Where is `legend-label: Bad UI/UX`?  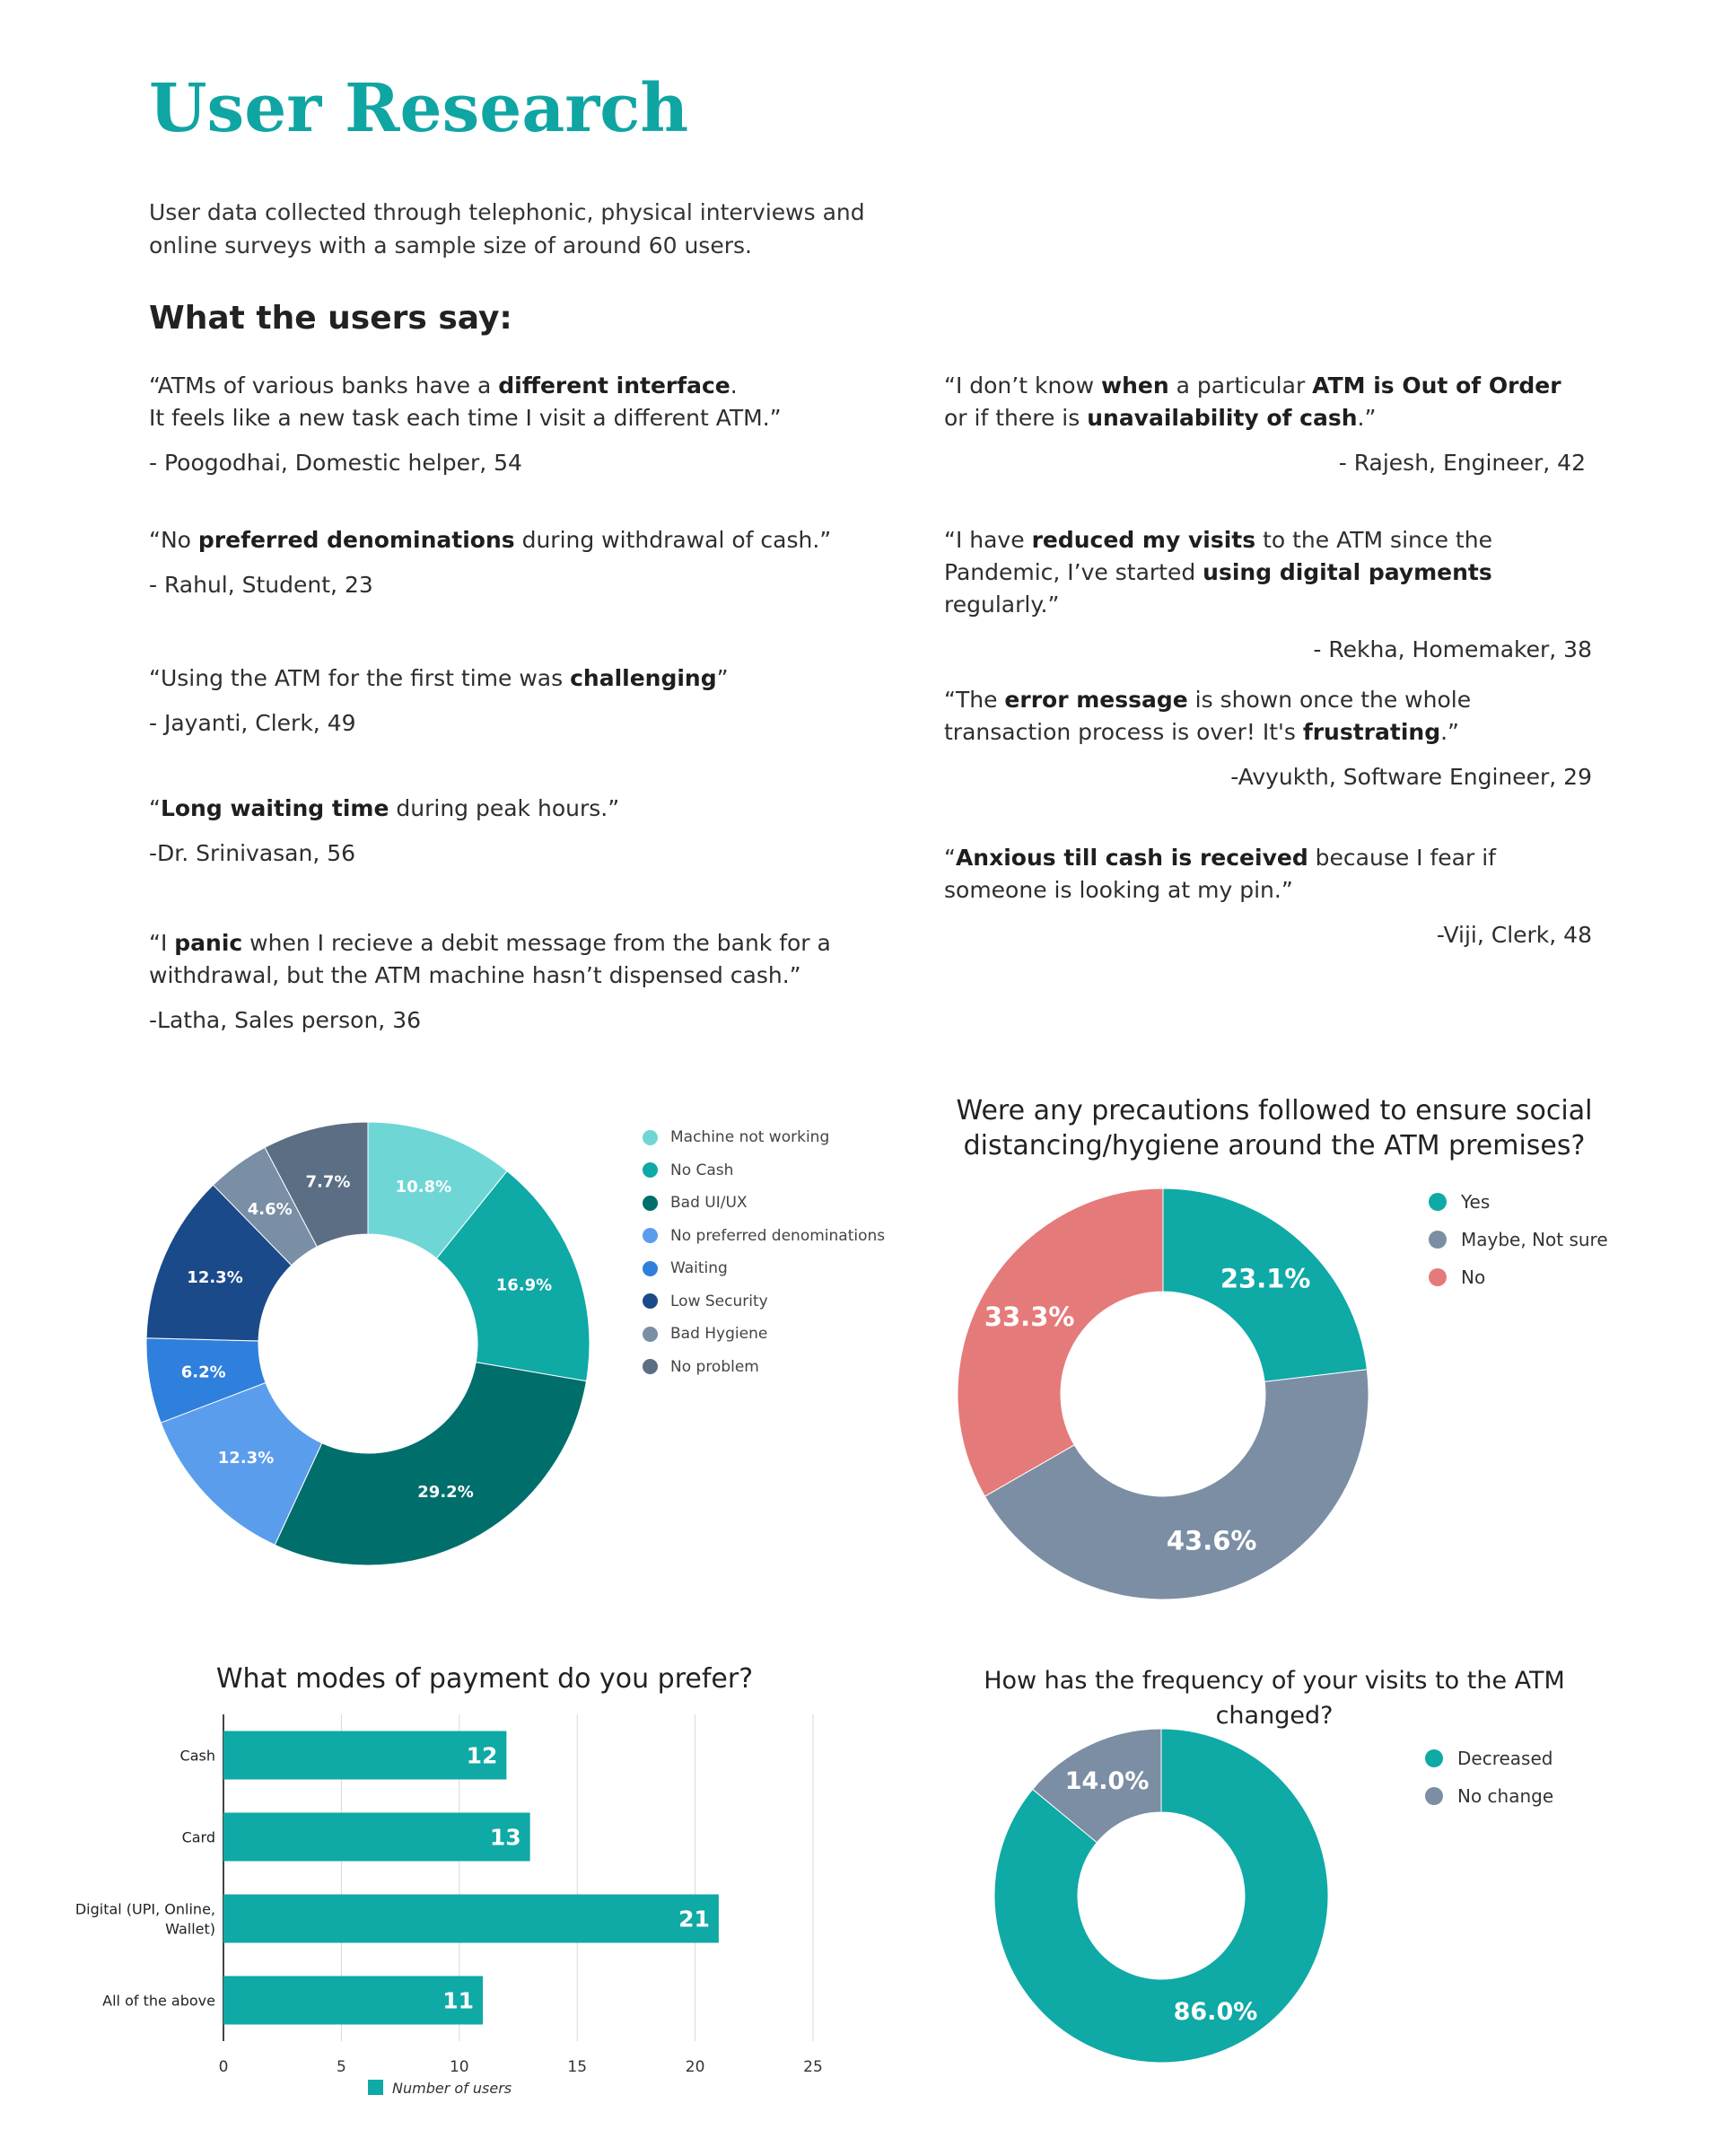 legend-label: Bad UI/UX is located at coordinates (709, 1203).